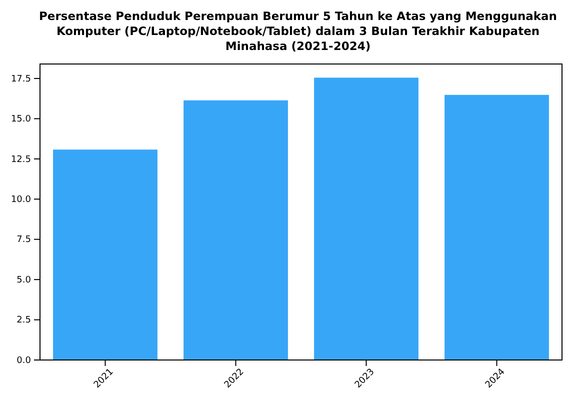 The width and height of the screenshot is (576, 410). I want to click on y-tick-label: 5.0, so click(24, 280).